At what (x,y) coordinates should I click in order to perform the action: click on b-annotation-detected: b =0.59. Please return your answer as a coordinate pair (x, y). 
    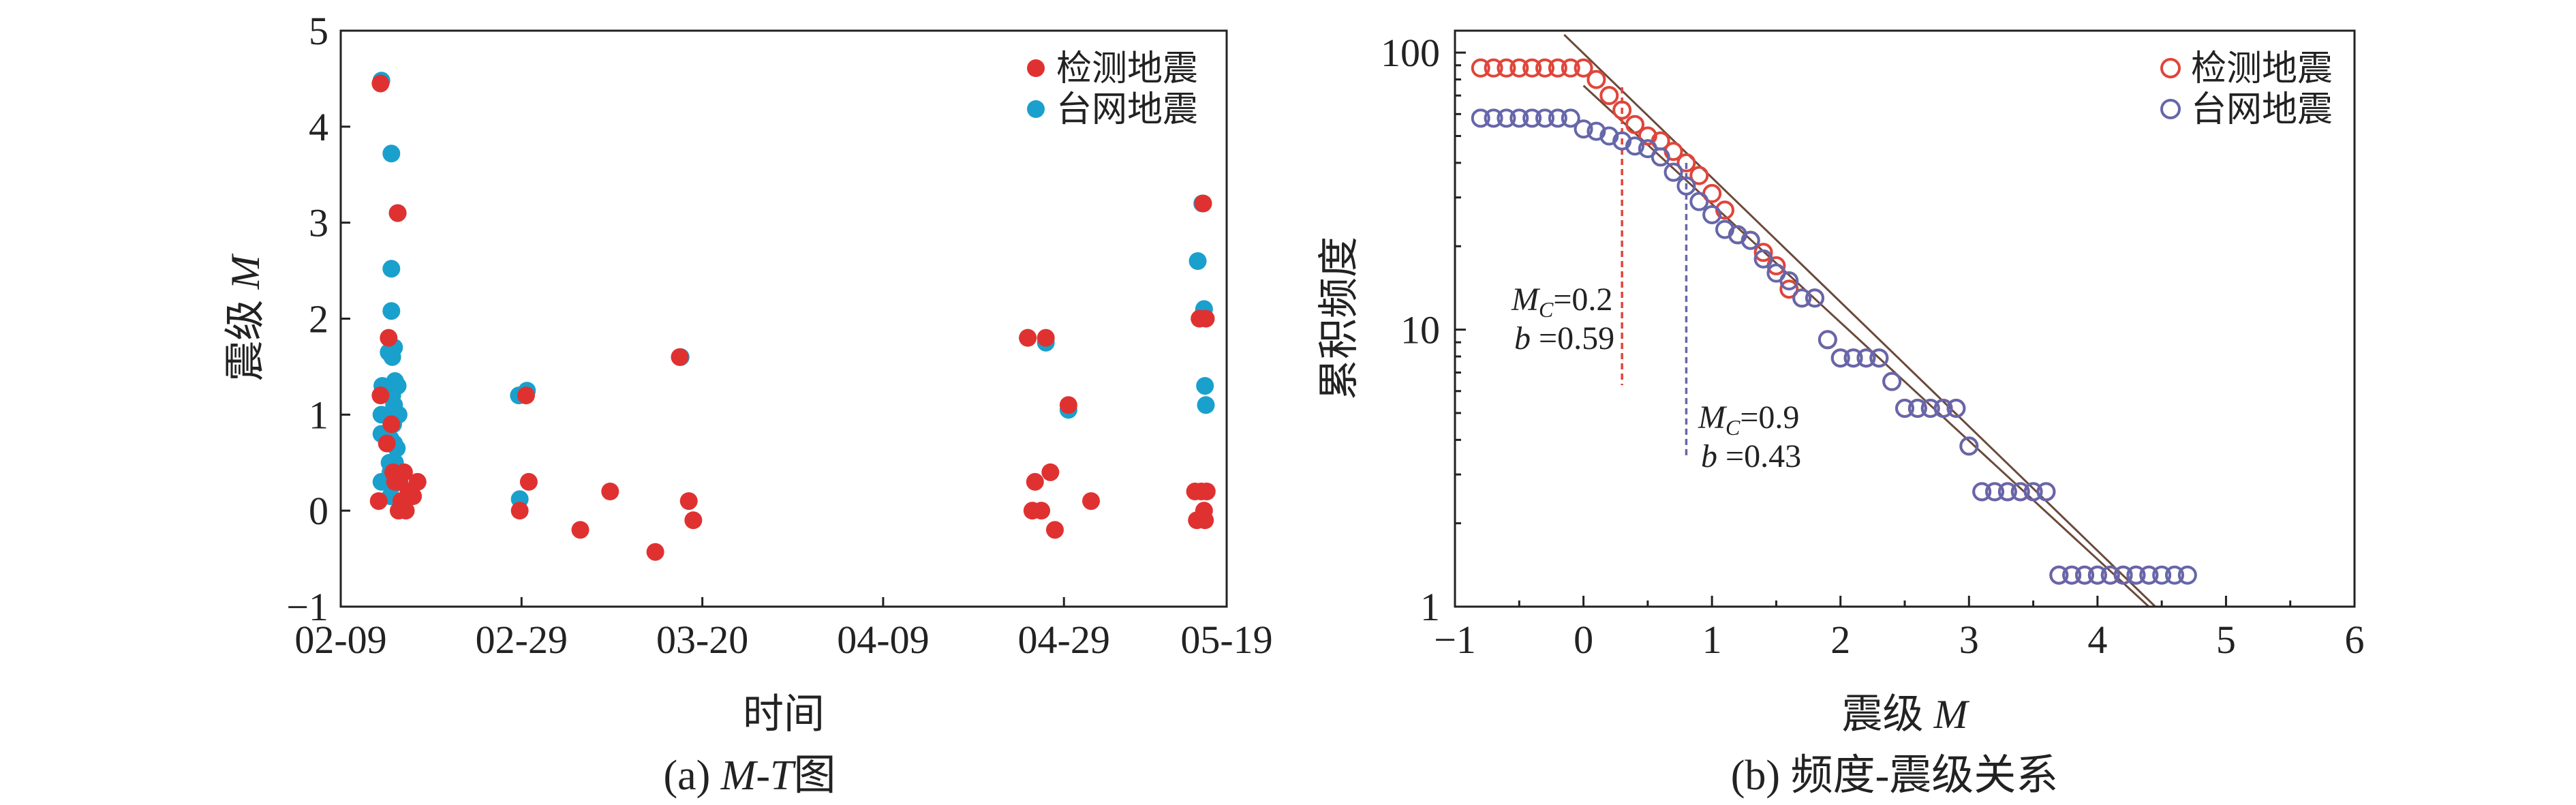
    Looking at the image, I should click on (1564, 338).